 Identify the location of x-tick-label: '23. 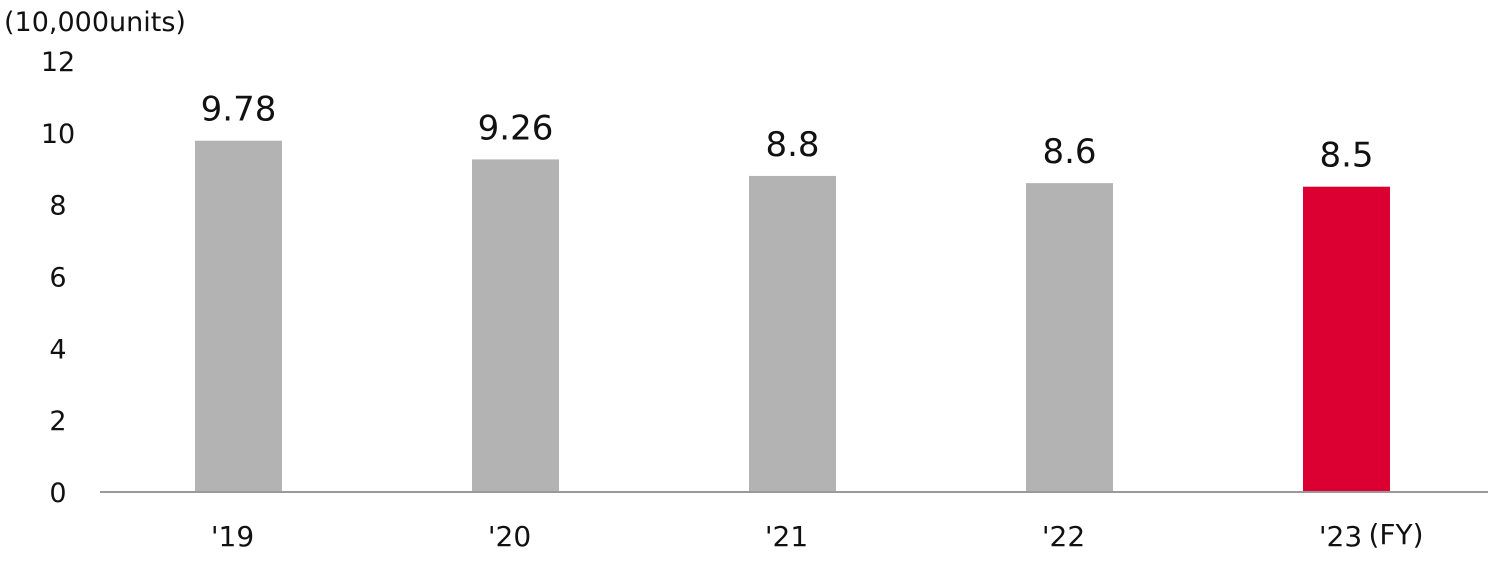
(1340, 536).